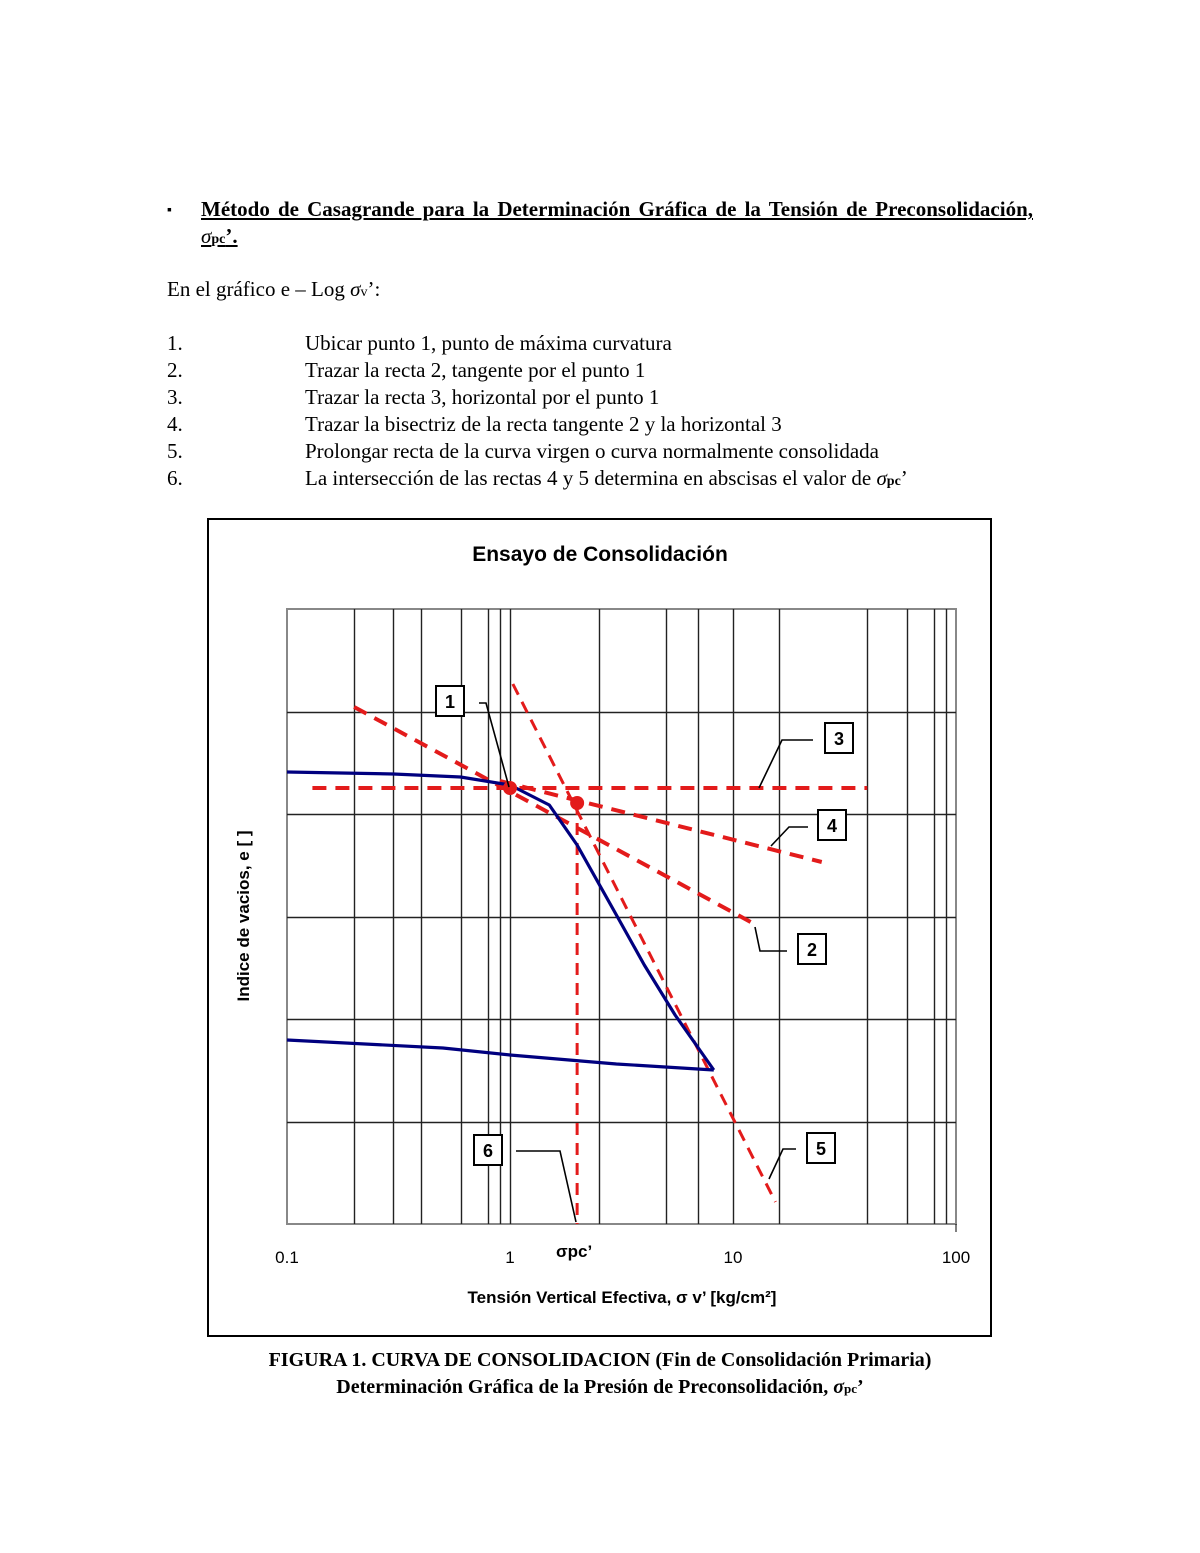 The height and width of the screenshot is (1553, 1200). Describe the element at coordinates (206, 236) in the screenshot. I see `sigma-symbol: σ` at that location.